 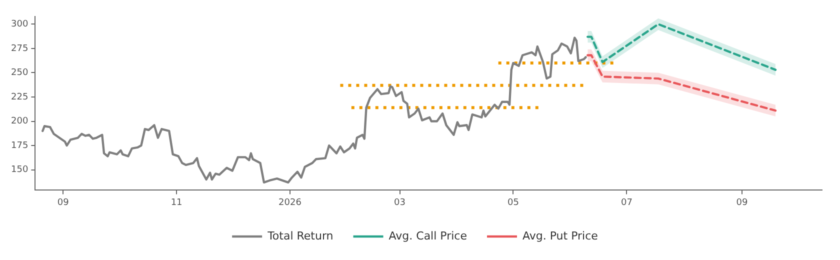 I want to click on y-tick-label: 275, so click(x=19, y=49).